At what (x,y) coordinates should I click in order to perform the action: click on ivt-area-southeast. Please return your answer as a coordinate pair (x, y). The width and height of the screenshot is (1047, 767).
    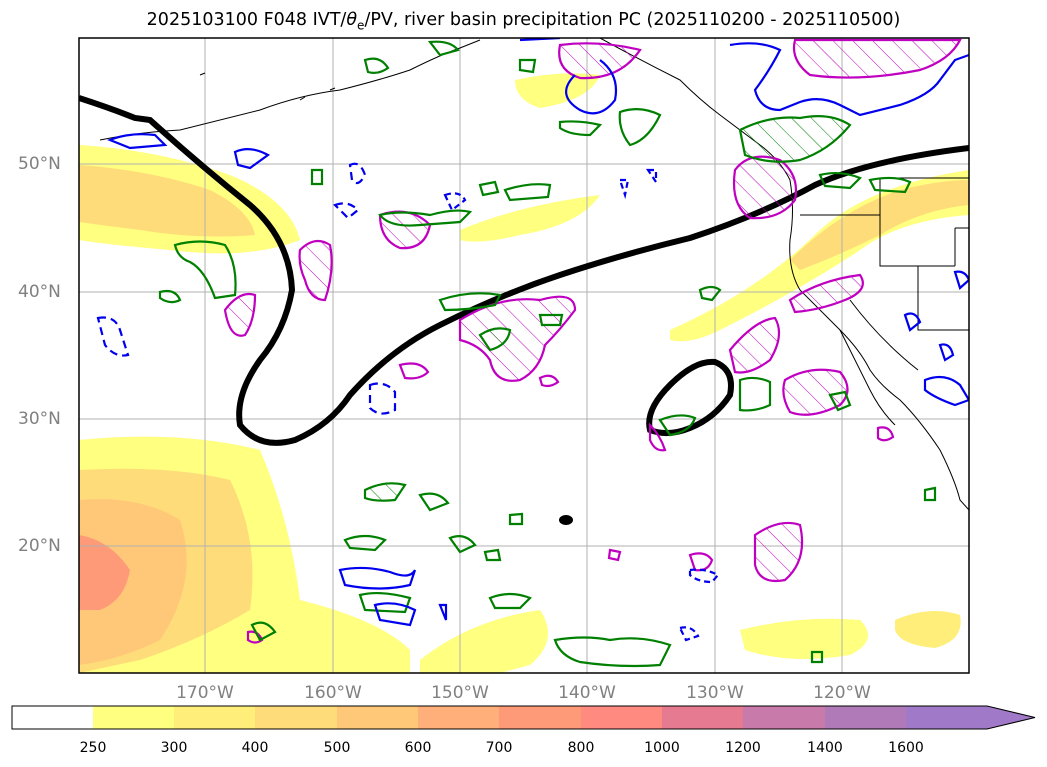
    Looking at the image, I should click on (804, 638).